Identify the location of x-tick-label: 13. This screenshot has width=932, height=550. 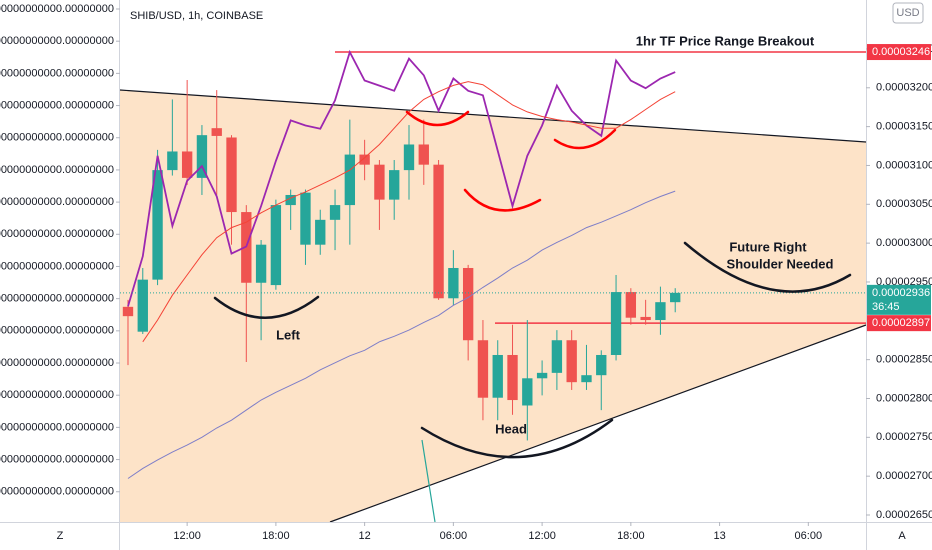
(719, 536).